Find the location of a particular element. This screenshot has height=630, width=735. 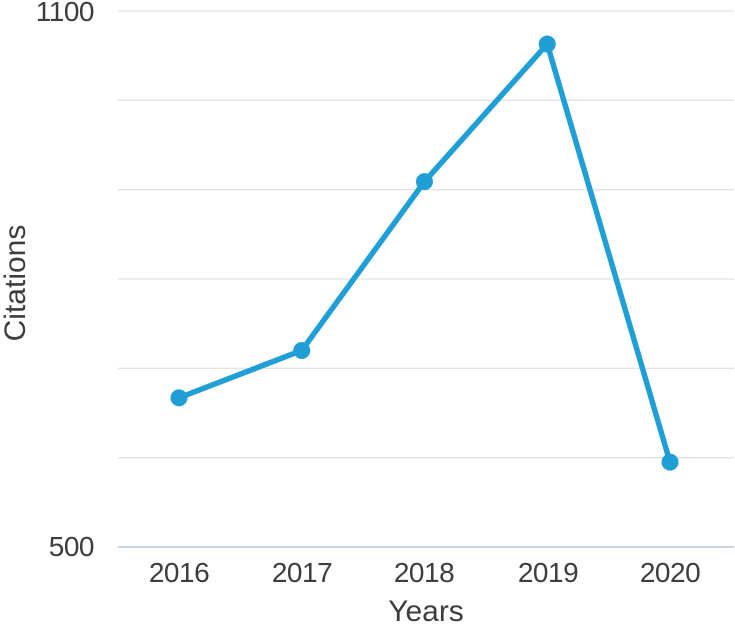

data-point-2019 is located at coordinates (547, 44).